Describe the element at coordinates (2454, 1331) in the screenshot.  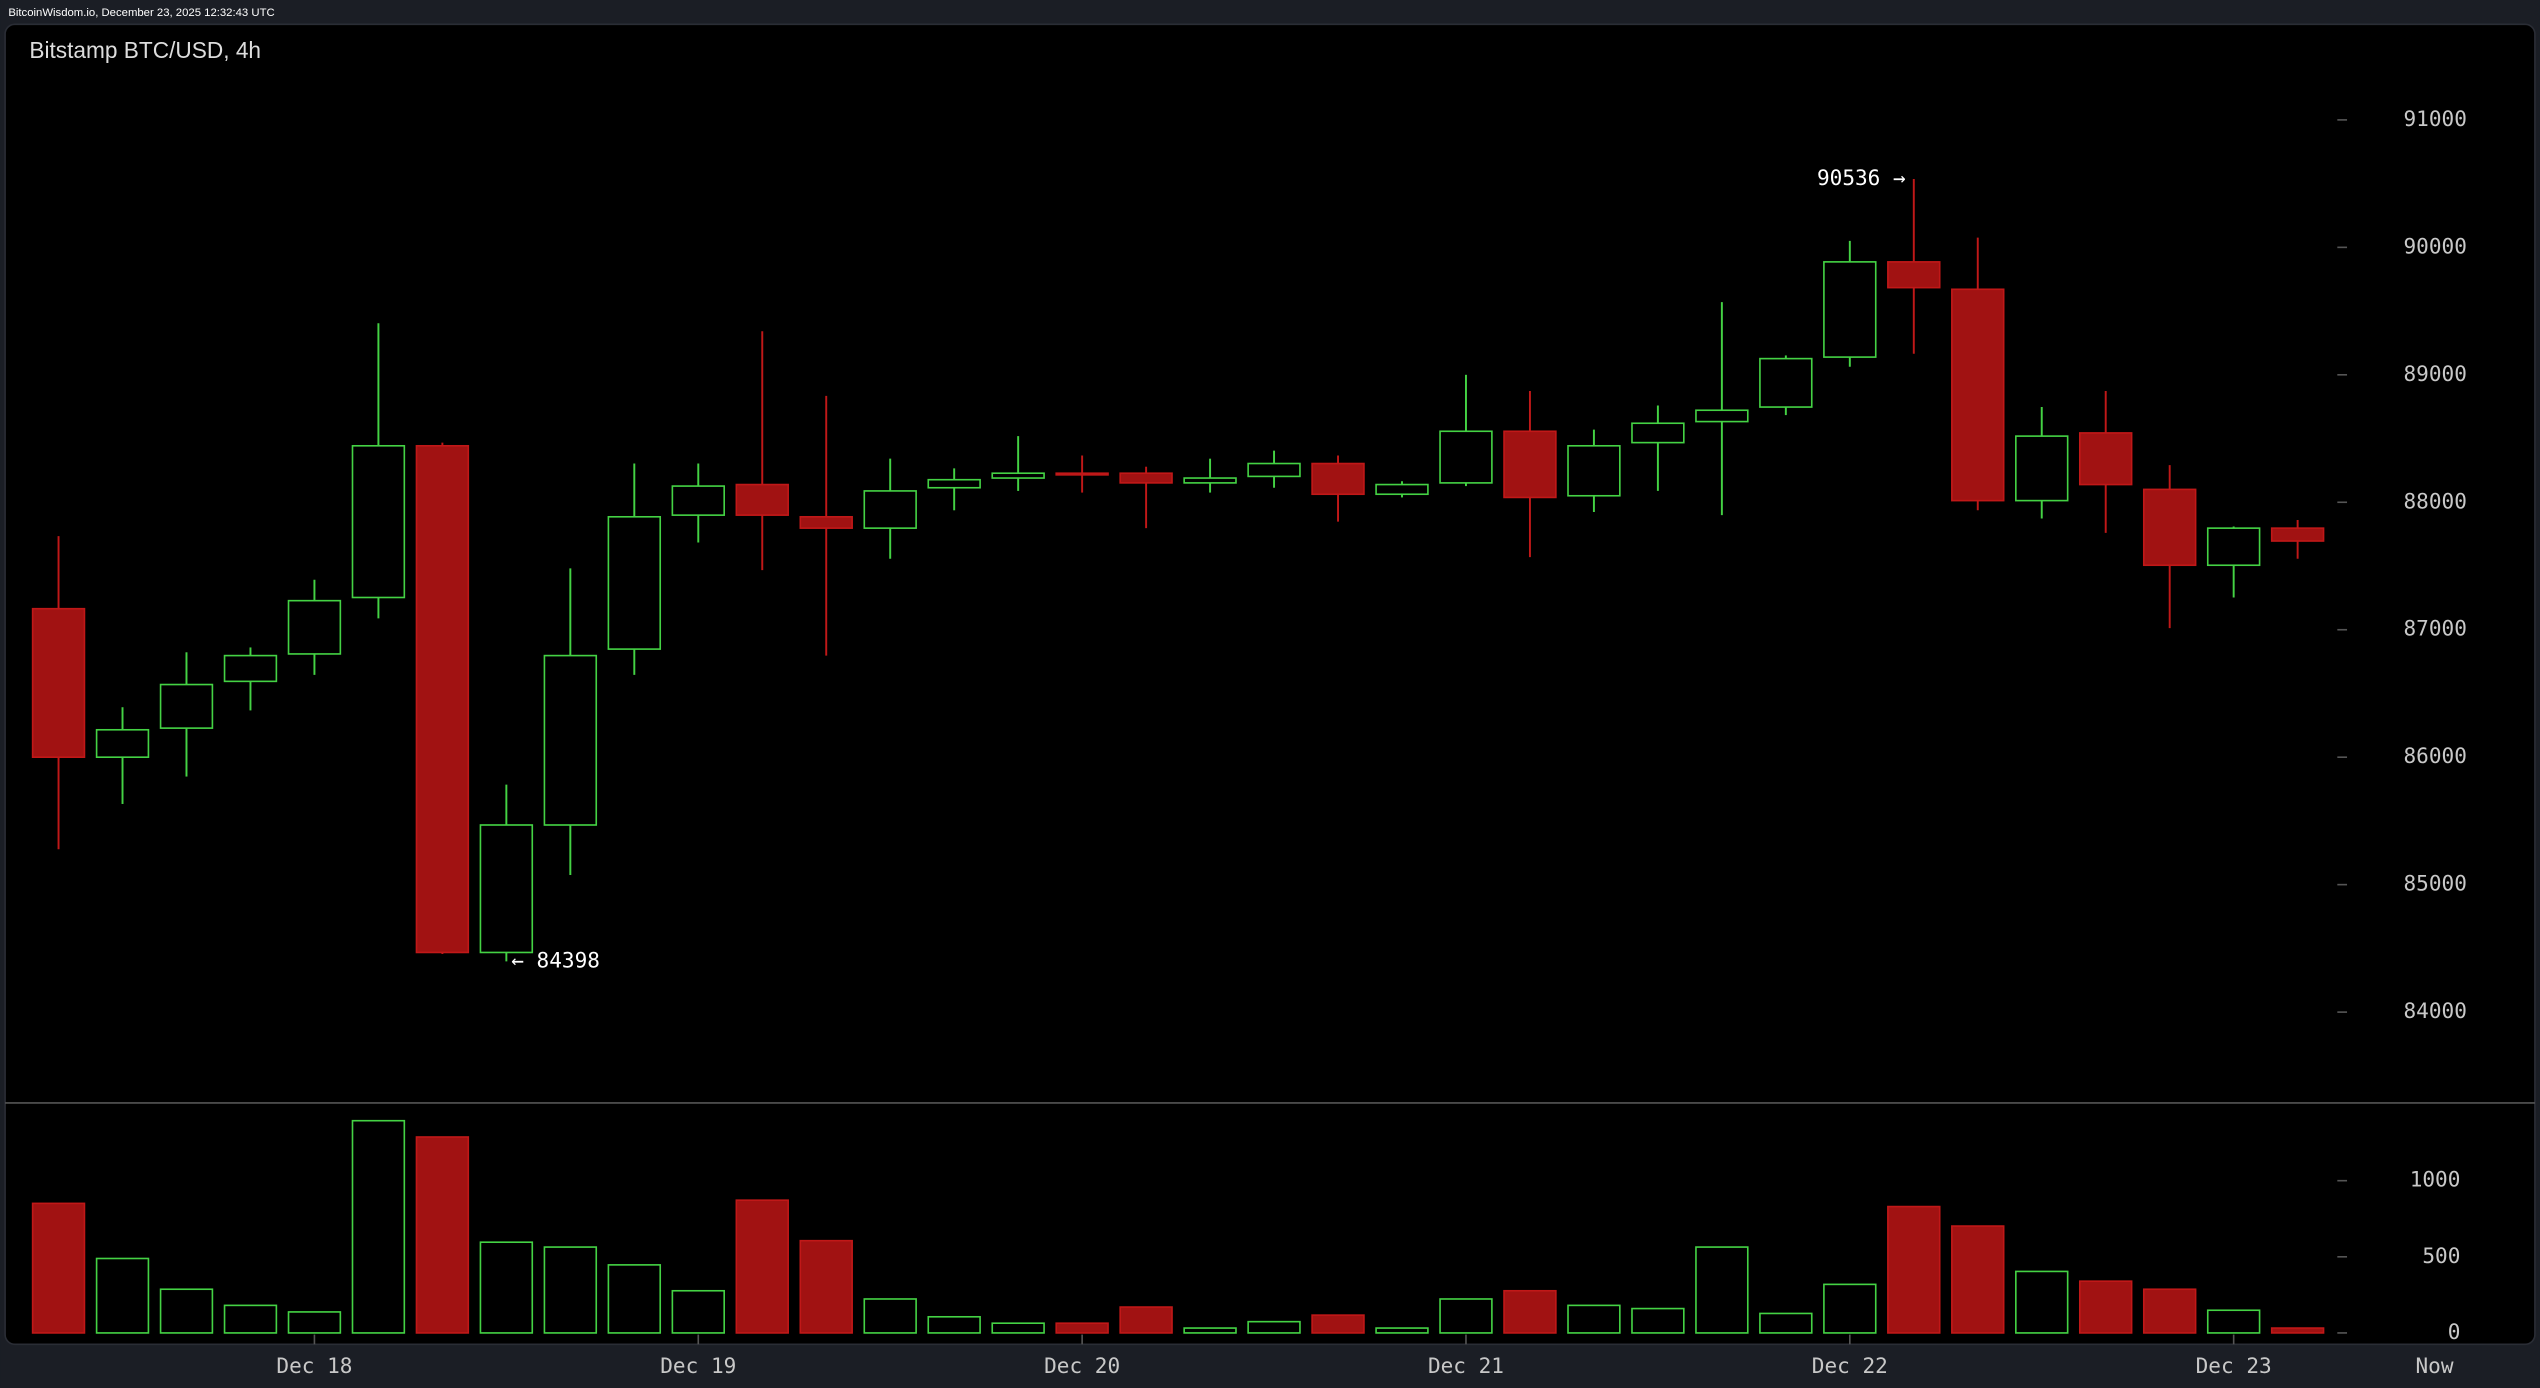
I see `y-tick-label: 0` at that location.